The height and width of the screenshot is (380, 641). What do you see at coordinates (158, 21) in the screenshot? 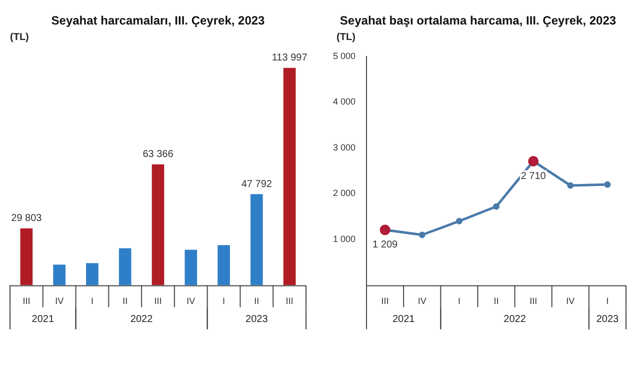
I see `chart-title: Seyahat harcamaları, III. Çeyrek, 2023` at bounding box center [158, 21].